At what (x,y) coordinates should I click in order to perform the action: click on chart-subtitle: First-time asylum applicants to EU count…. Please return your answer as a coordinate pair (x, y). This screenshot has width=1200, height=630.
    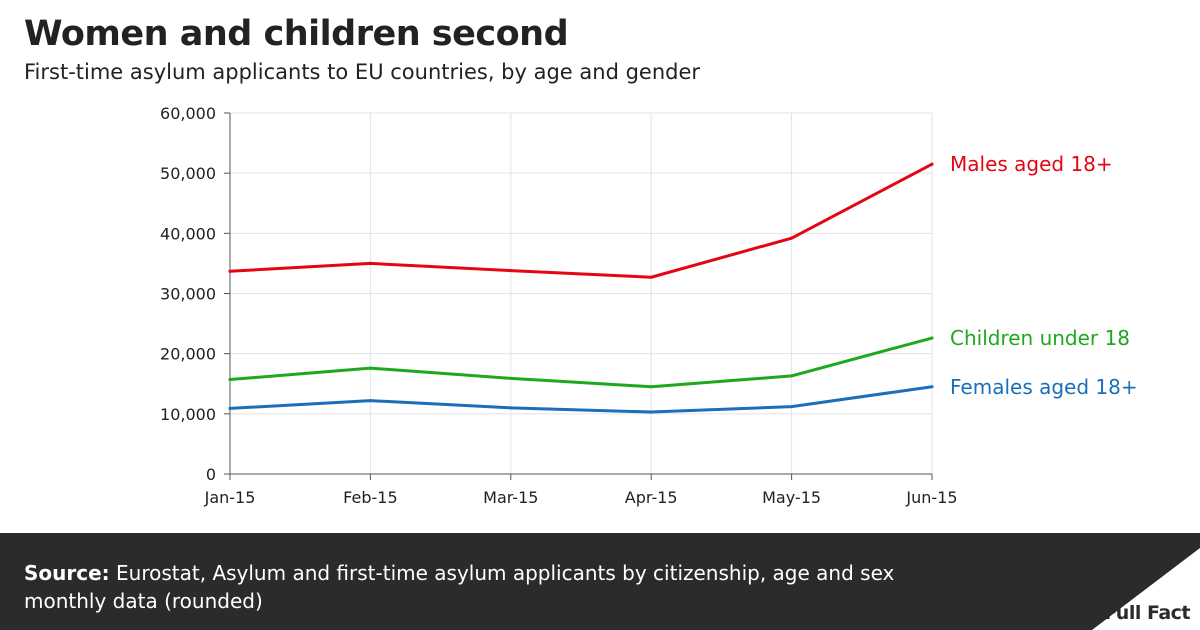
    Looking at the image, I should click on (362, 72).